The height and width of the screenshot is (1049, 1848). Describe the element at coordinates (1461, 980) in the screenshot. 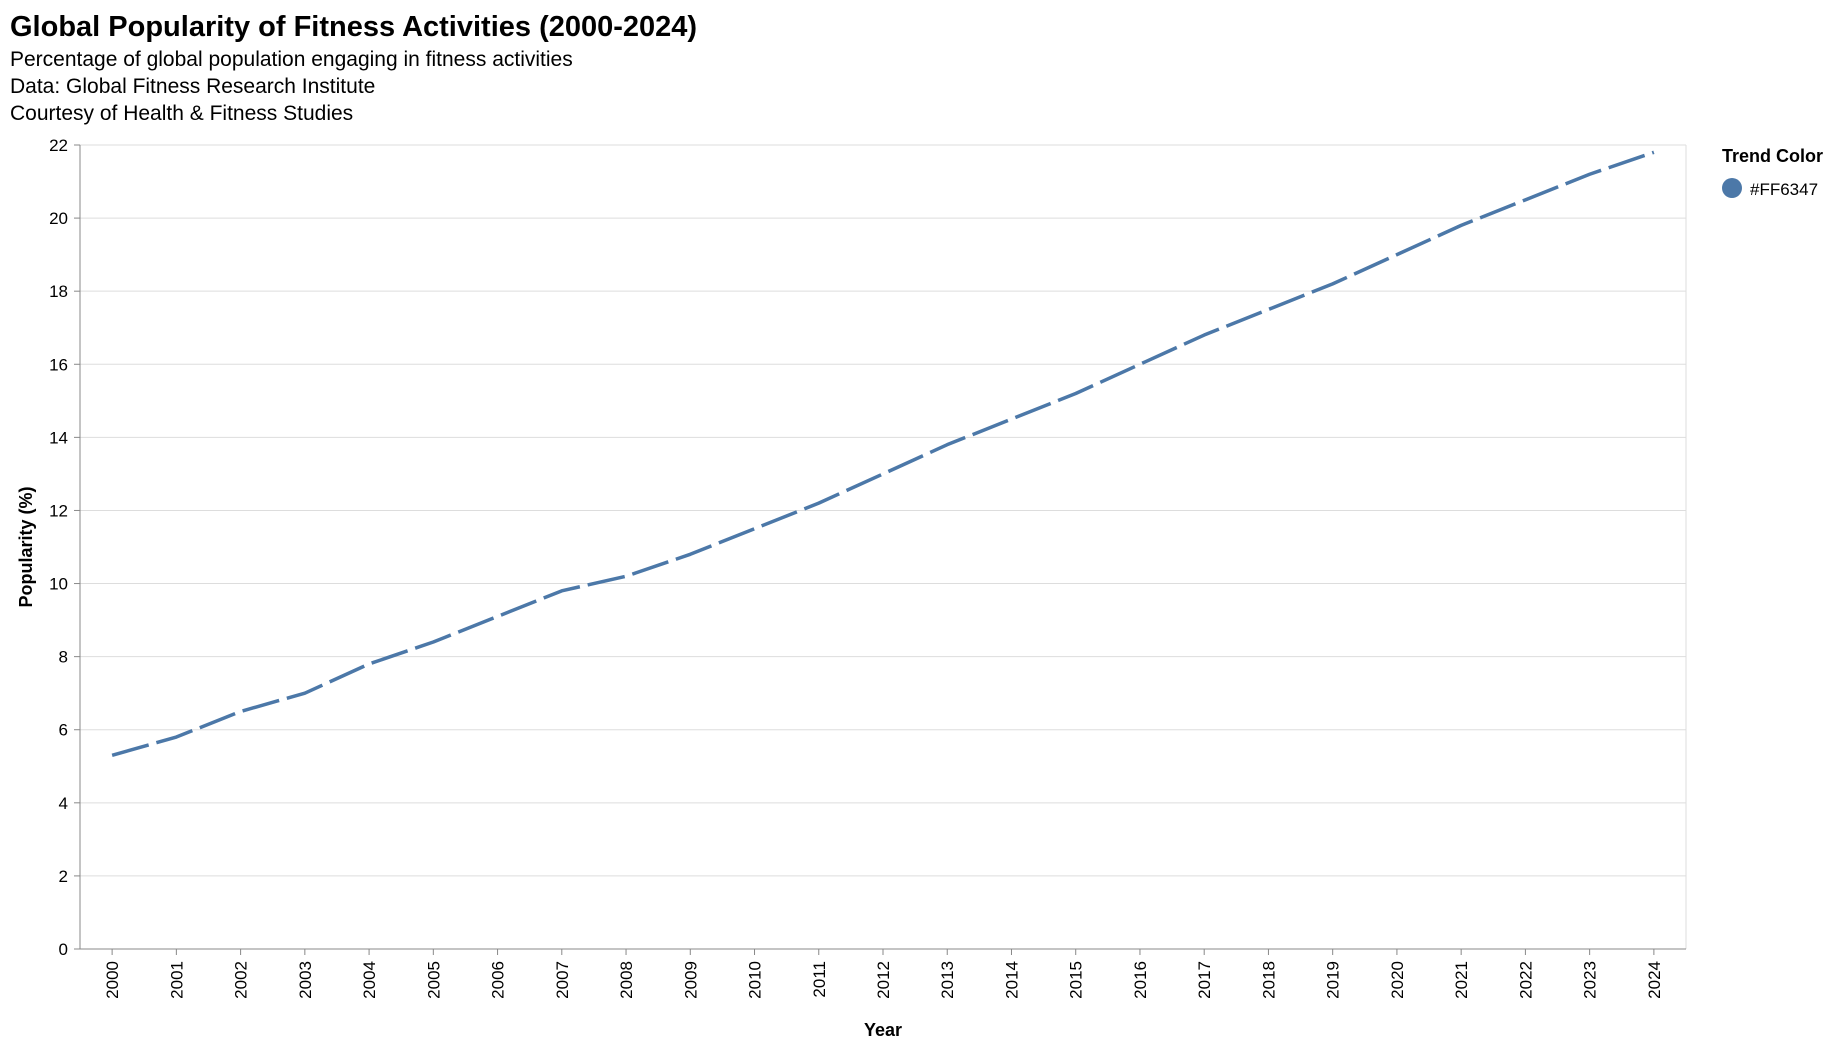

I see `x-tick-label: 2021` at that location.